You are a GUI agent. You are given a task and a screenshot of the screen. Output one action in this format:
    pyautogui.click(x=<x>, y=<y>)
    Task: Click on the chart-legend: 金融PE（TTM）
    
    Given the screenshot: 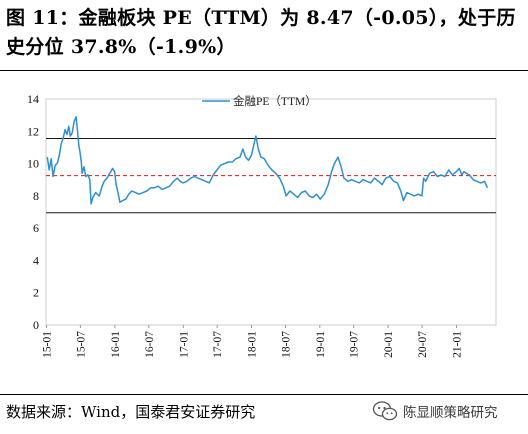 What is the action you would take?
    pyautogui.click(x=259, y=101)
    